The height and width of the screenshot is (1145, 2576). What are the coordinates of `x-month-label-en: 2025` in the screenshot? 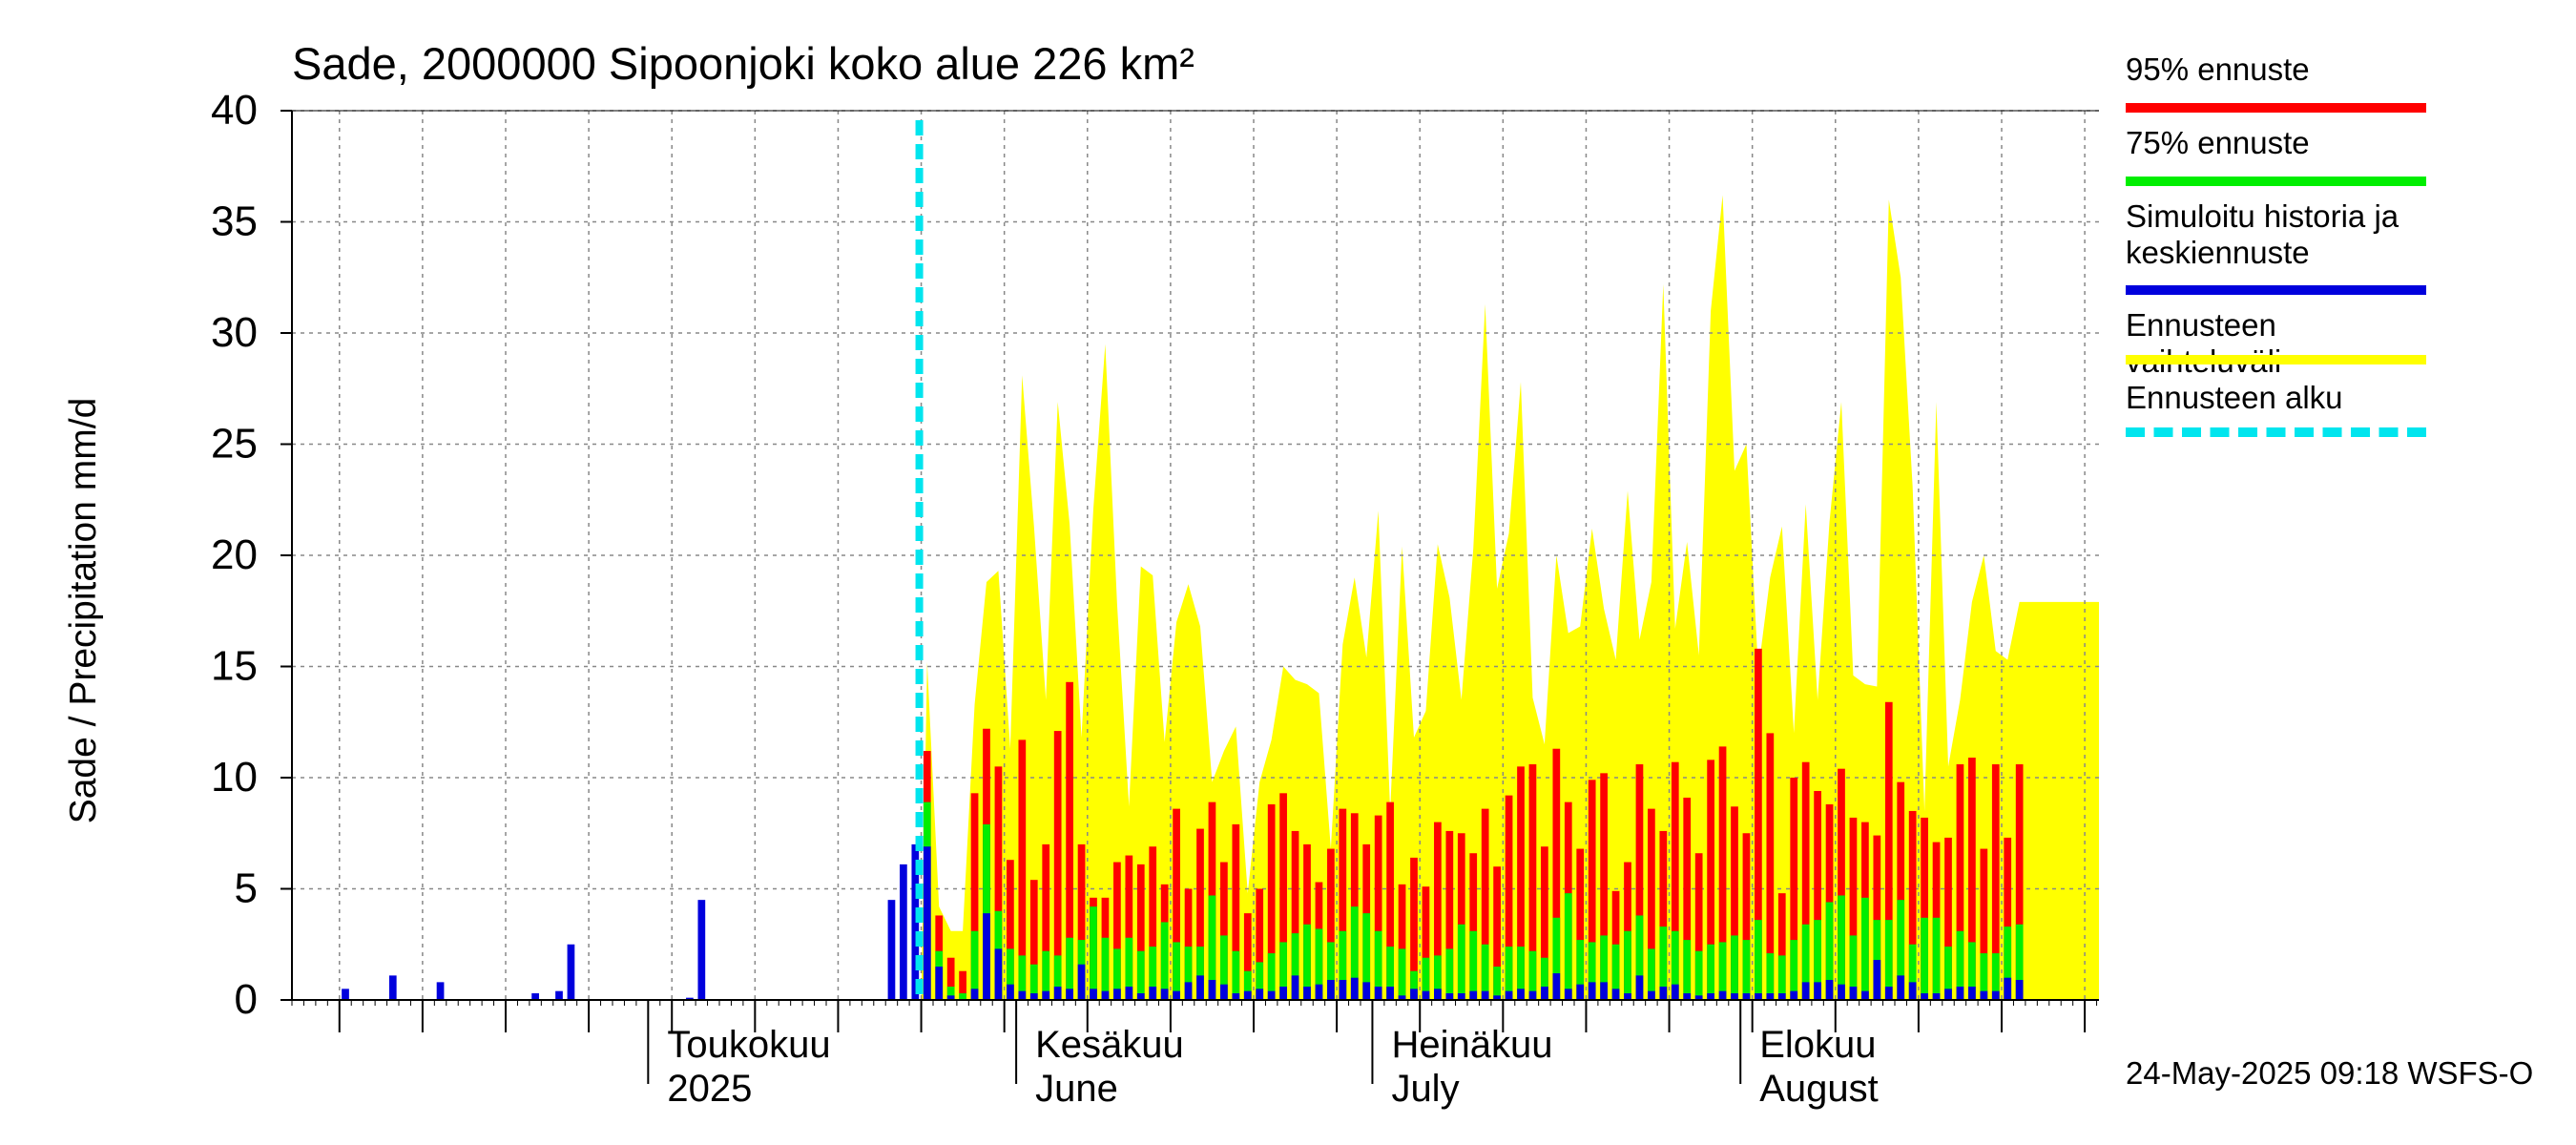 It's located at (709, 1089).